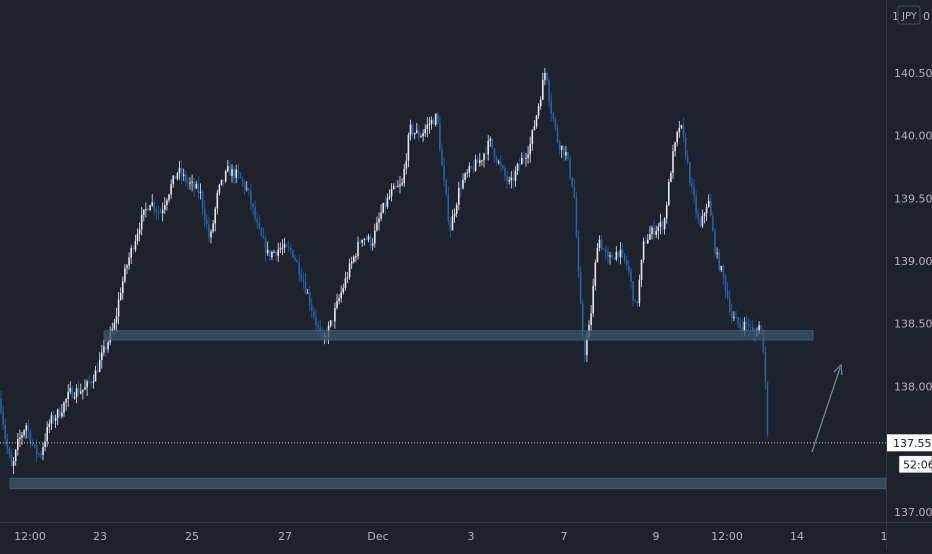 This screenshot has height=554, width=932. I want to click on time-axis-labels: 12:00 23 25 27 Dec 3 7 9 12:00 14 1, so click(450, 536).